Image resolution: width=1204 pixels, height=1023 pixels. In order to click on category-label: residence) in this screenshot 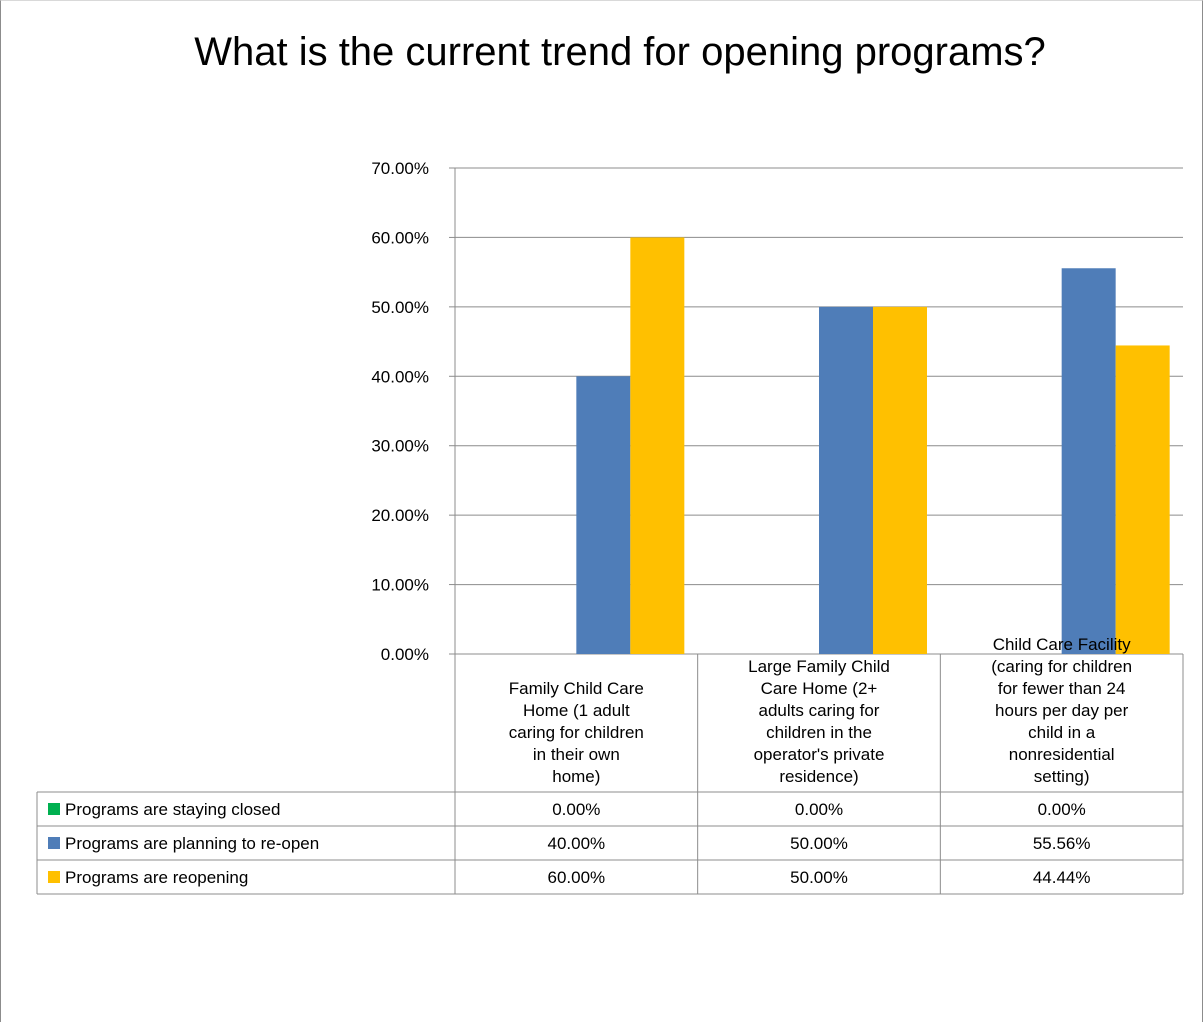, I will do `click(818, 776)`.